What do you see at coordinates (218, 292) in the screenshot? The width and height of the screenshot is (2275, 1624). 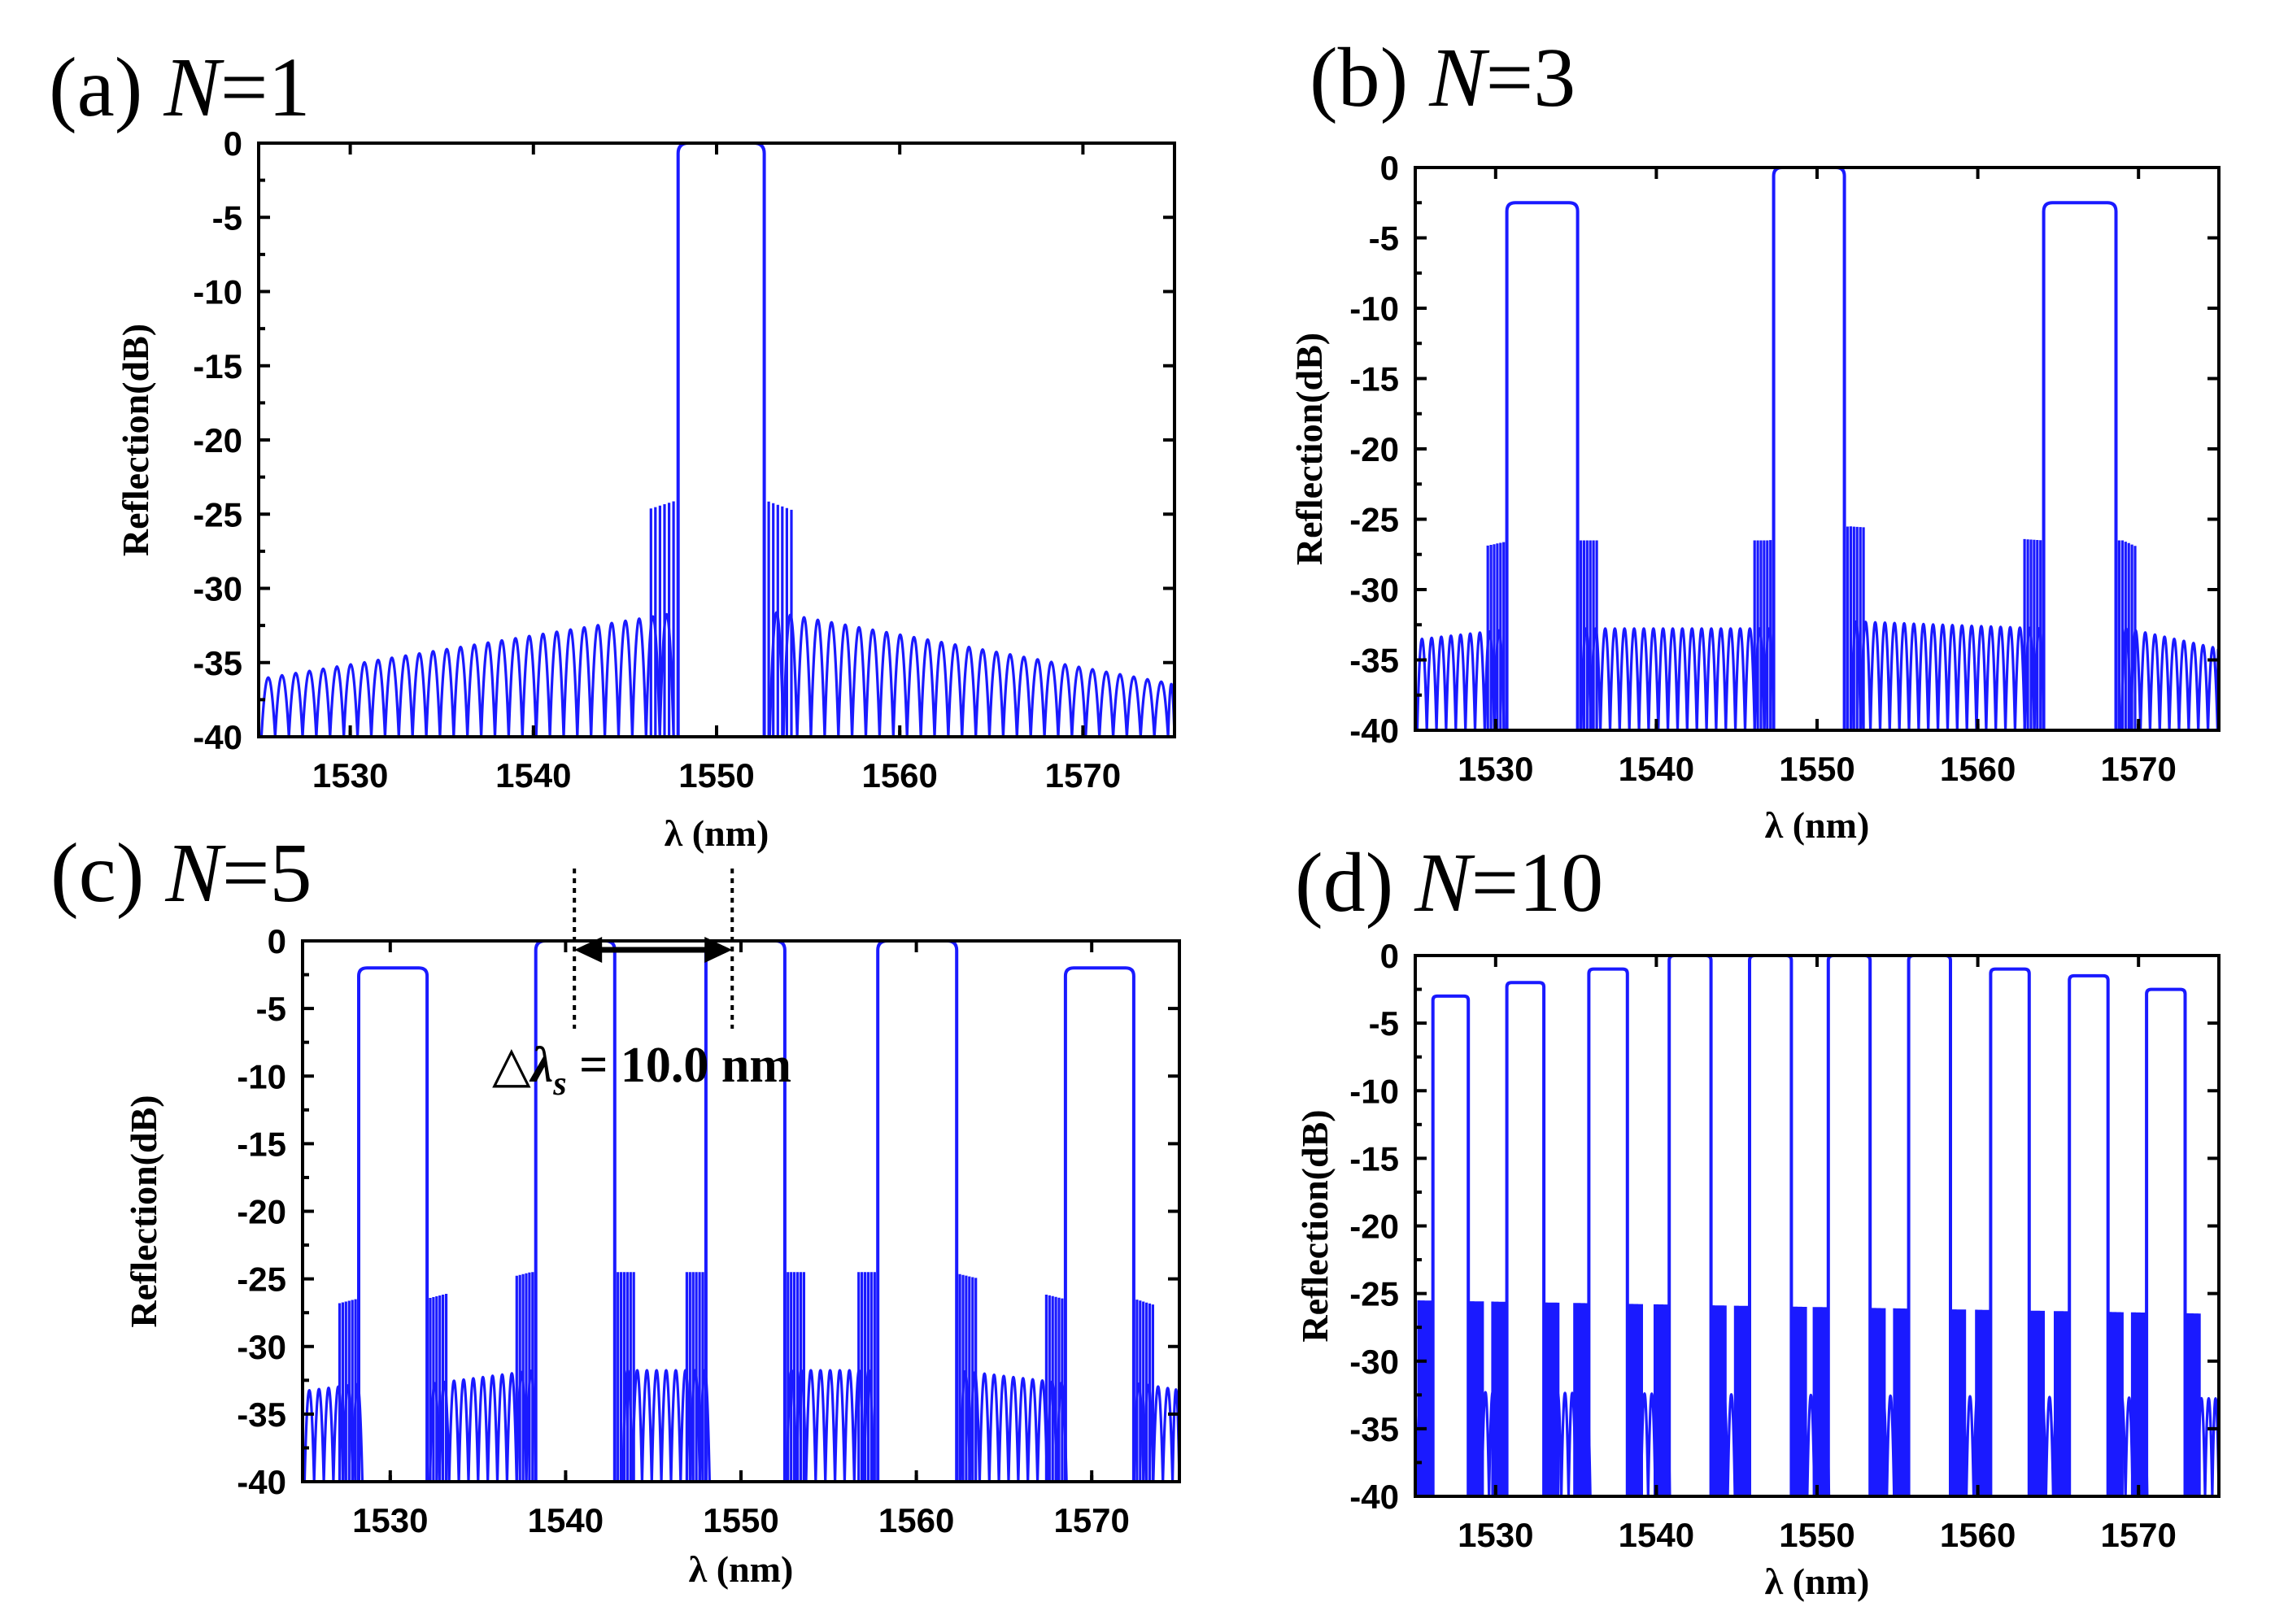 I see `ytick-label-a: -10` at bounding box center [218, 292].